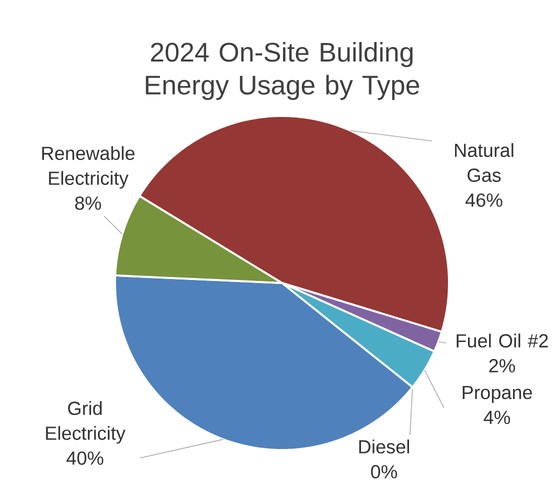 This screenshot has width=556, height=503. What do you see at coordinates (484, 162) in the screenshot?
I see `slice-label: Natural Gas` at bounding box center [484, 162].